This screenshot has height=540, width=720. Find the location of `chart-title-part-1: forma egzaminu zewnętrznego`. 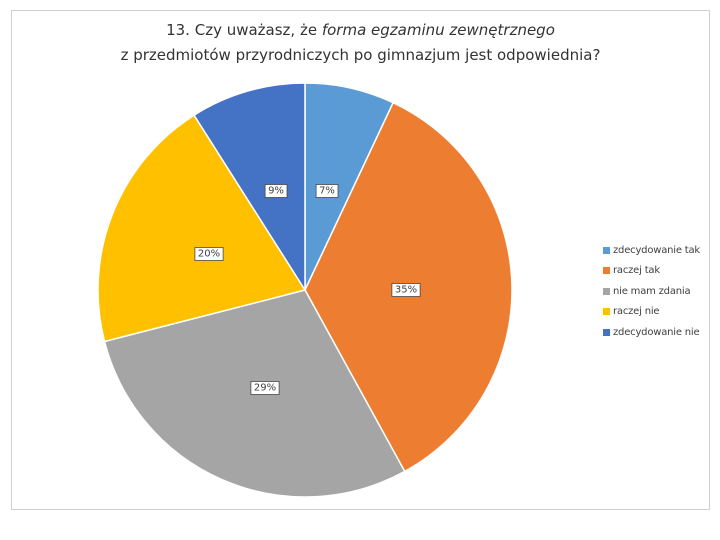

chart-title-part-1: forma egzaminu zewnętrznego is located at coordinates (438, 30).